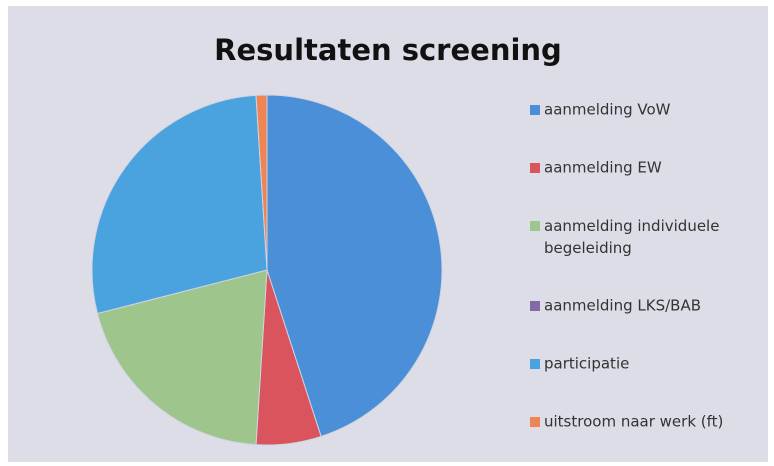 This screenshot has height=466, width=774. Describe the element at coordinates (603, 168) in the screenshot. I see `legend-label: aanmelding EW` at that location.